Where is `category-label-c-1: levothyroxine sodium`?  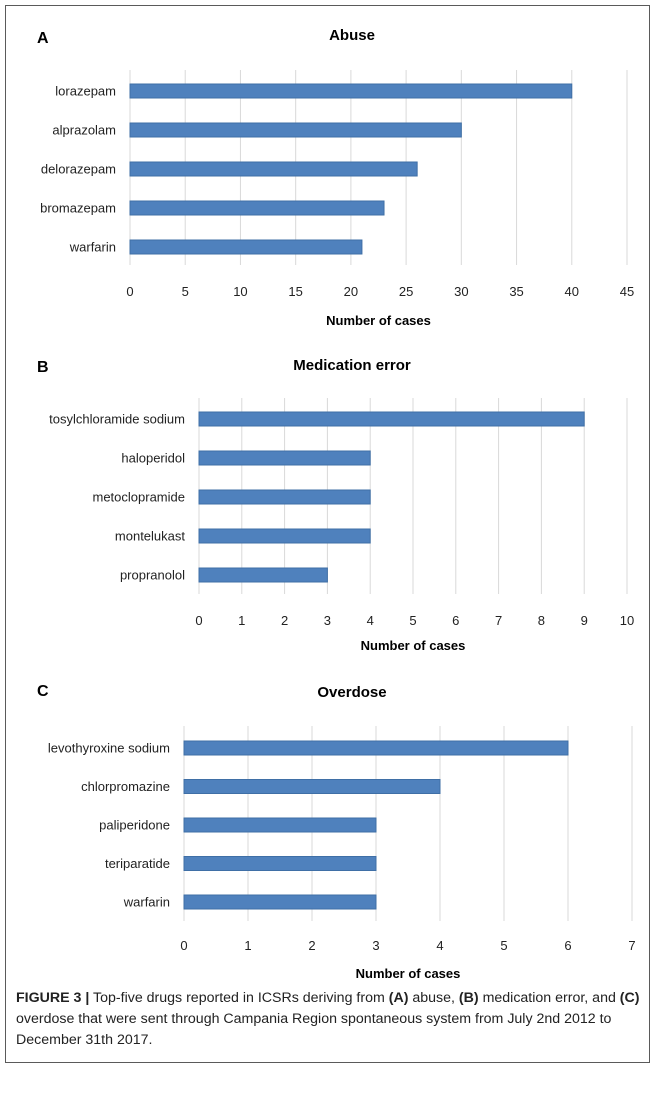
category-label-c-1: levothyroxine sodium is located at coordinates (109, 748).